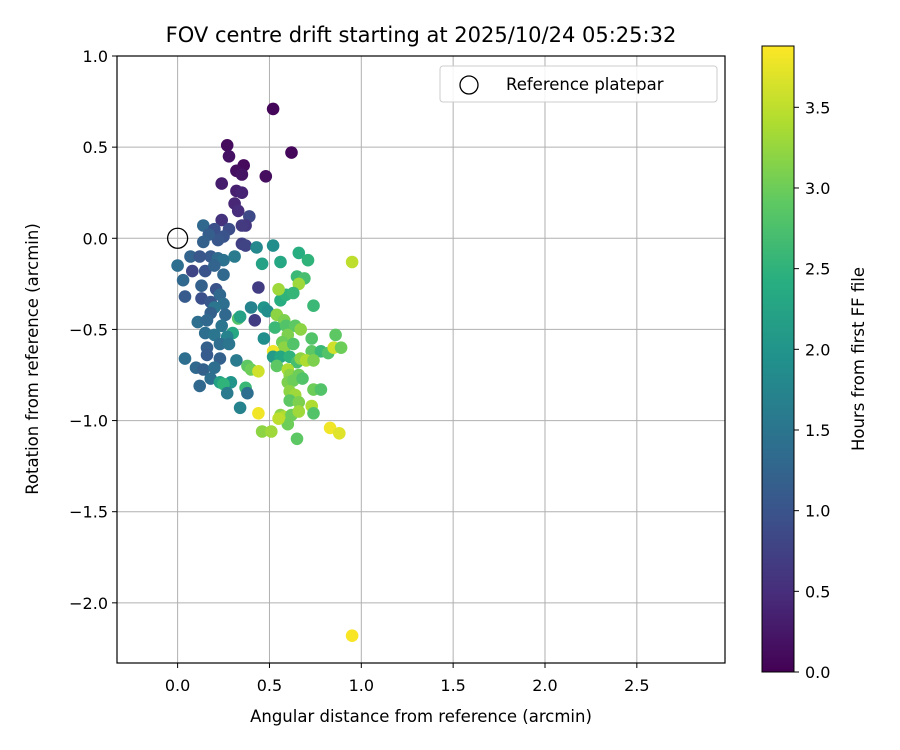 This screenshot has width=900, height=750. I want to click on y-axis-ticks: 1.0 0.5 0.0 −0.5 −1.0 −1.5 −2.0, so click(93, 330).